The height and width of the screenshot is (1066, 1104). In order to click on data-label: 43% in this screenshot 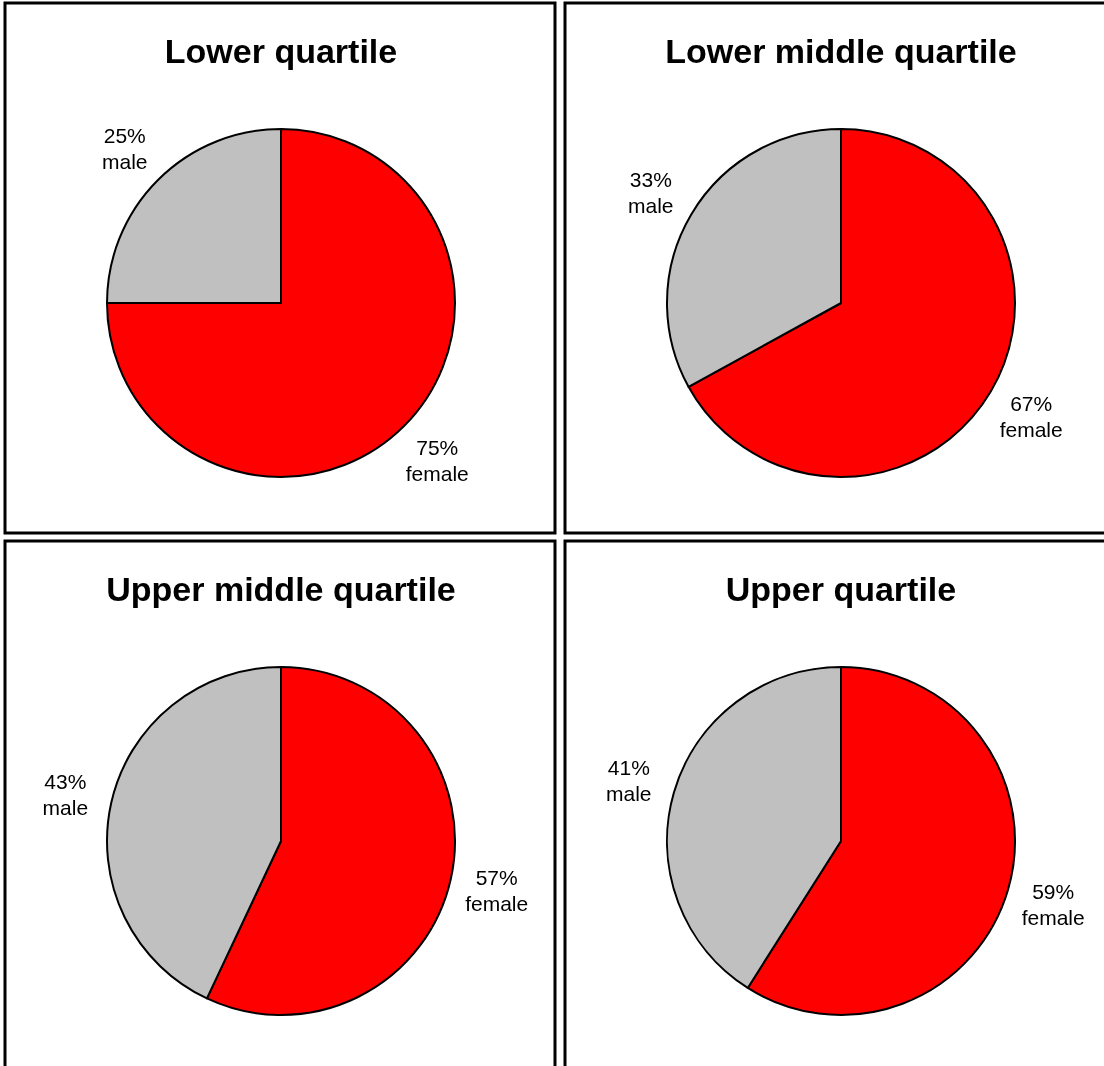, I will do `click(65, 781)`.